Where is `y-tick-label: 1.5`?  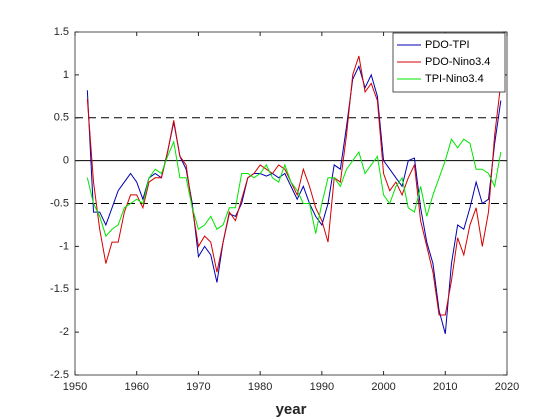
y-tick-label: 1.5 is located at coordinates (61, 32).